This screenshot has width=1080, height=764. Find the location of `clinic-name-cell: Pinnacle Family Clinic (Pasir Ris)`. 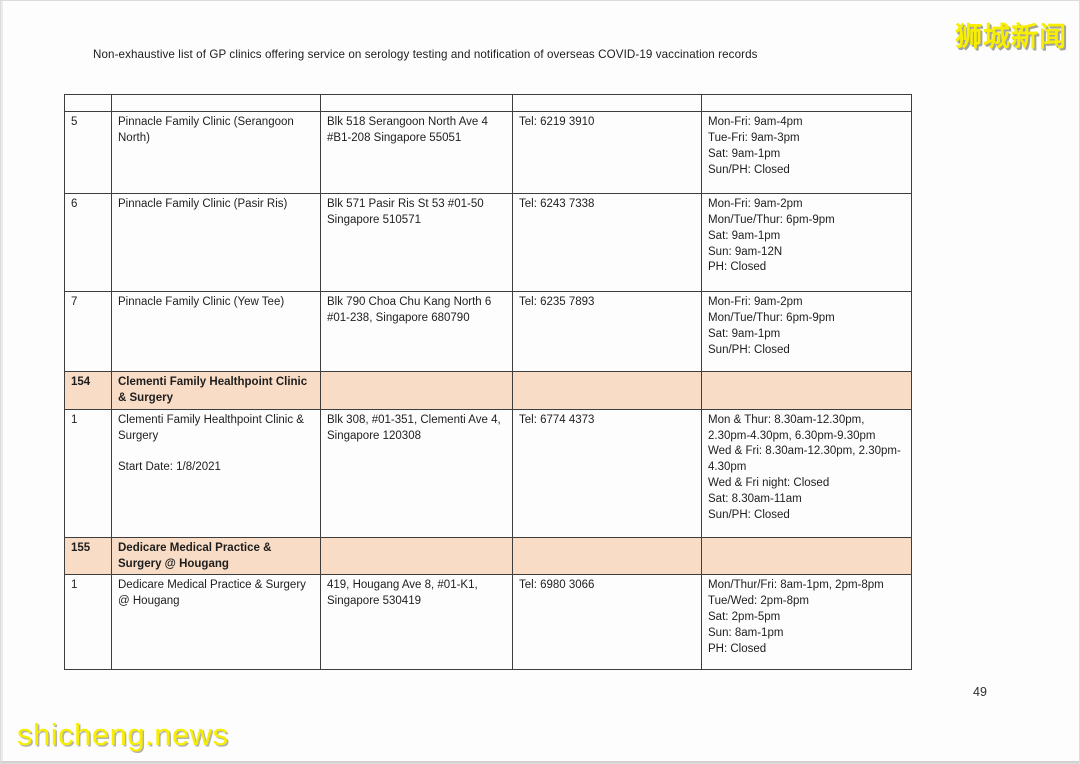

clinic-name-cell: Pinnacle Family Clinic (Pasir Ris) is located at coordinates (216, 242).